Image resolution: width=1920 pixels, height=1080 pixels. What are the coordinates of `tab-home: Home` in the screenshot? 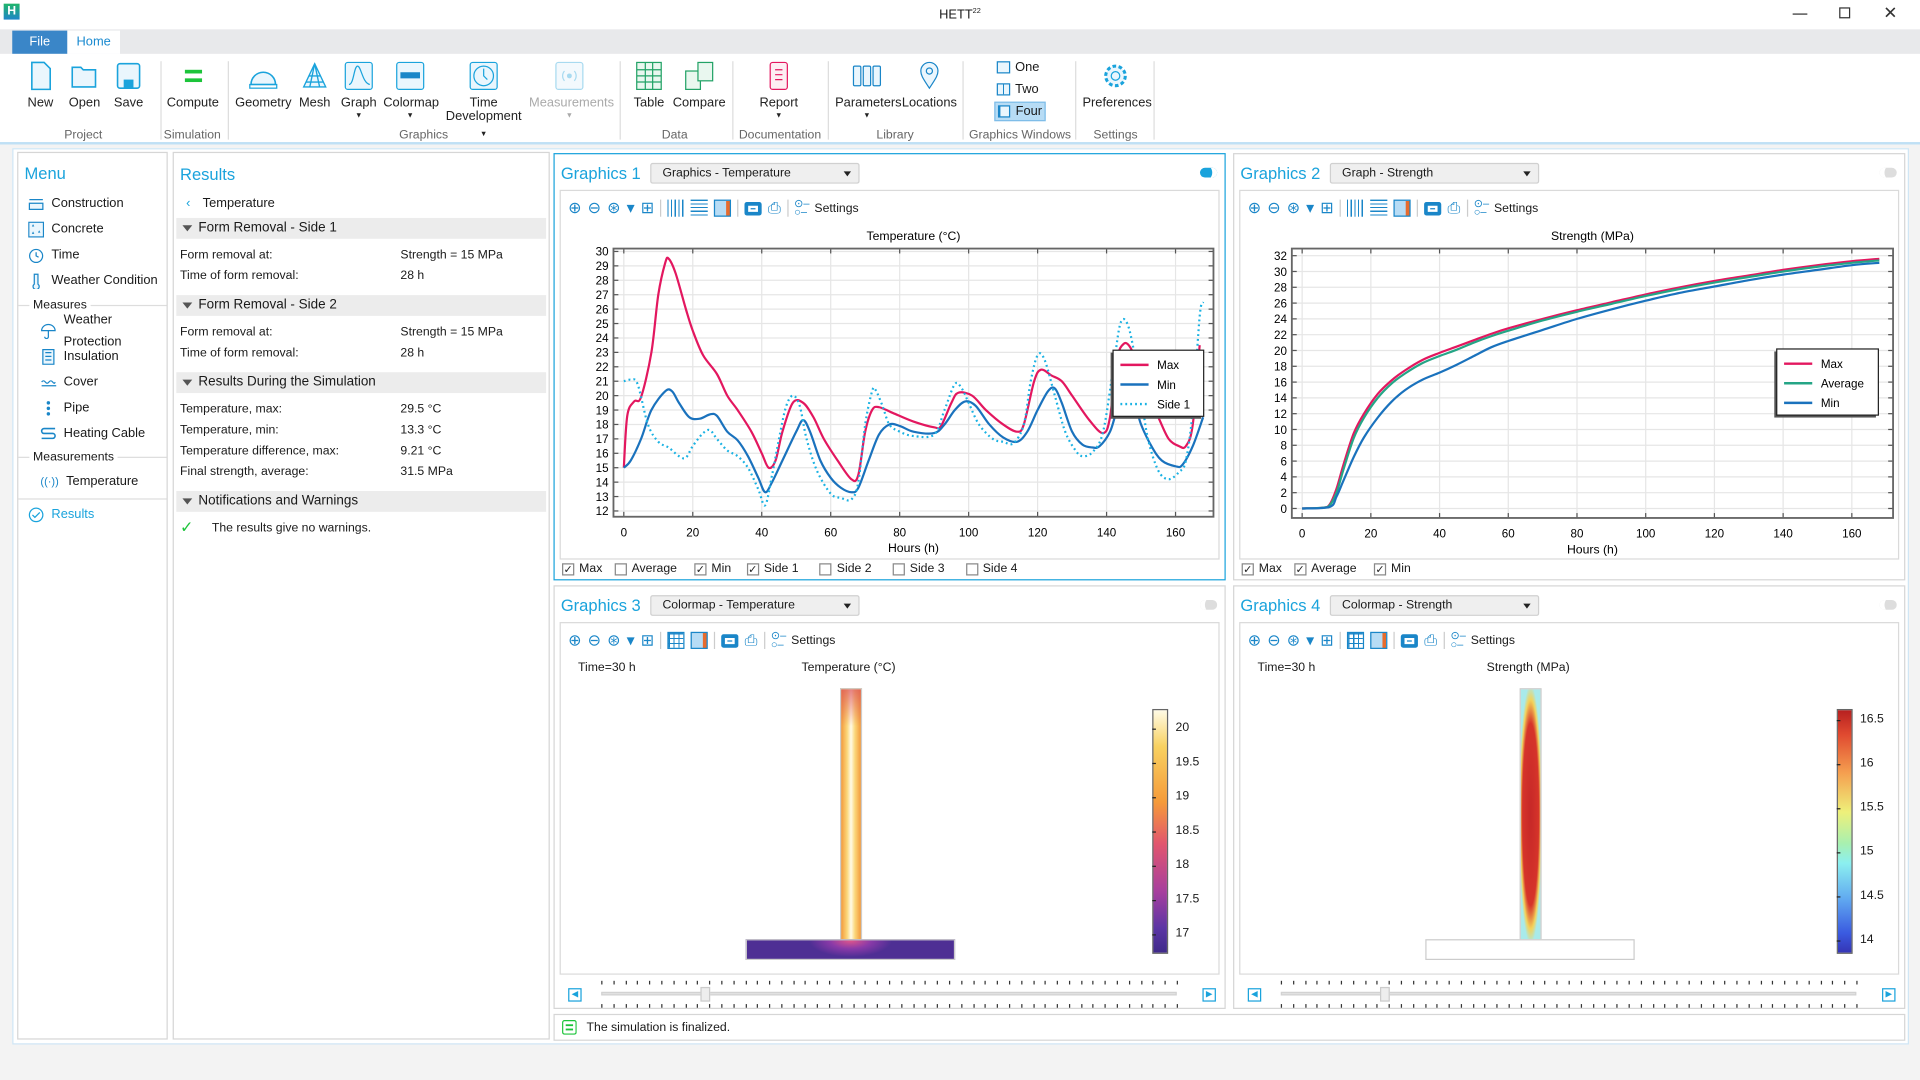 It's located at (94, 42).